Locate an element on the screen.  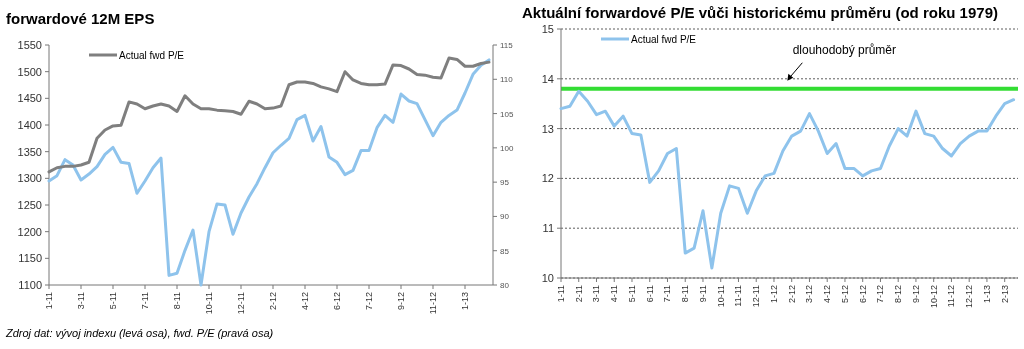
y-tick-label: 15 is located at coordinates (547, 29).